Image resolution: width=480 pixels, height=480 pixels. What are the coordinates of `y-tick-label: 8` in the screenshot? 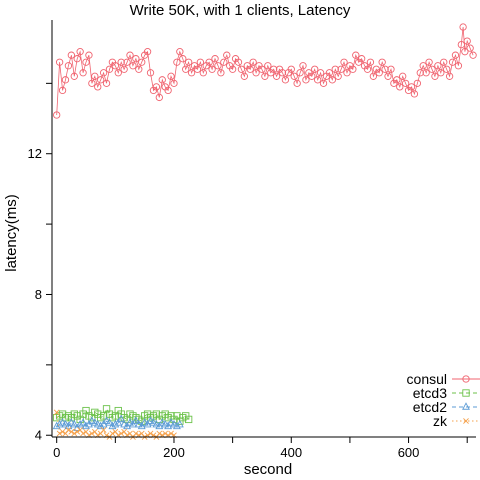 It's located at (38, 294).